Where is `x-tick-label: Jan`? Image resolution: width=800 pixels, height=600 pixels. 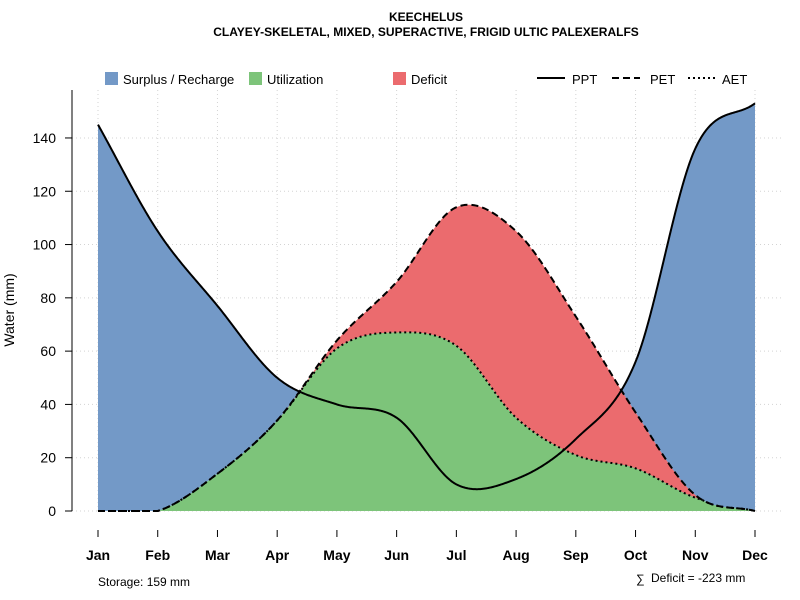
x-tick-label: Jan is located at coordinates (98, 555).